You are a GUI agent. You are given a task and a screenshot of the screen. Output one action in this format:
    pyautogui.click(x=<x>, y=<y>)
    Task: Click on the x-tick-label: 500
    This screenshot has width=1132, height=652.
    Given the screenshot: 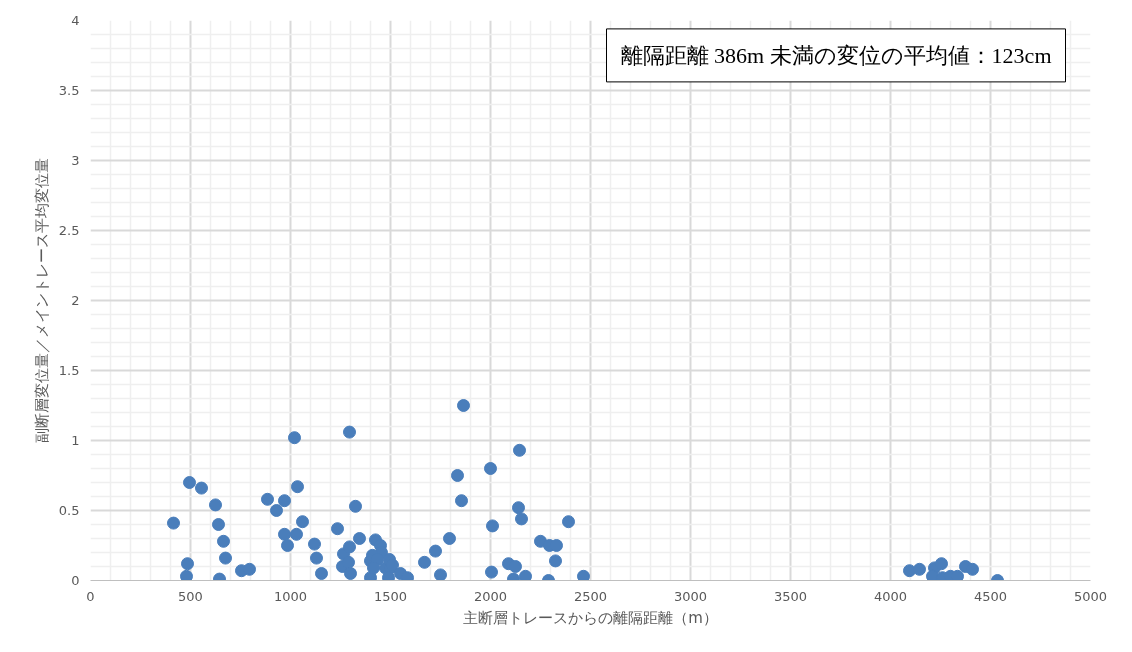 What is the action you would take?
    pyautogui.click(x=190, y=596)
    